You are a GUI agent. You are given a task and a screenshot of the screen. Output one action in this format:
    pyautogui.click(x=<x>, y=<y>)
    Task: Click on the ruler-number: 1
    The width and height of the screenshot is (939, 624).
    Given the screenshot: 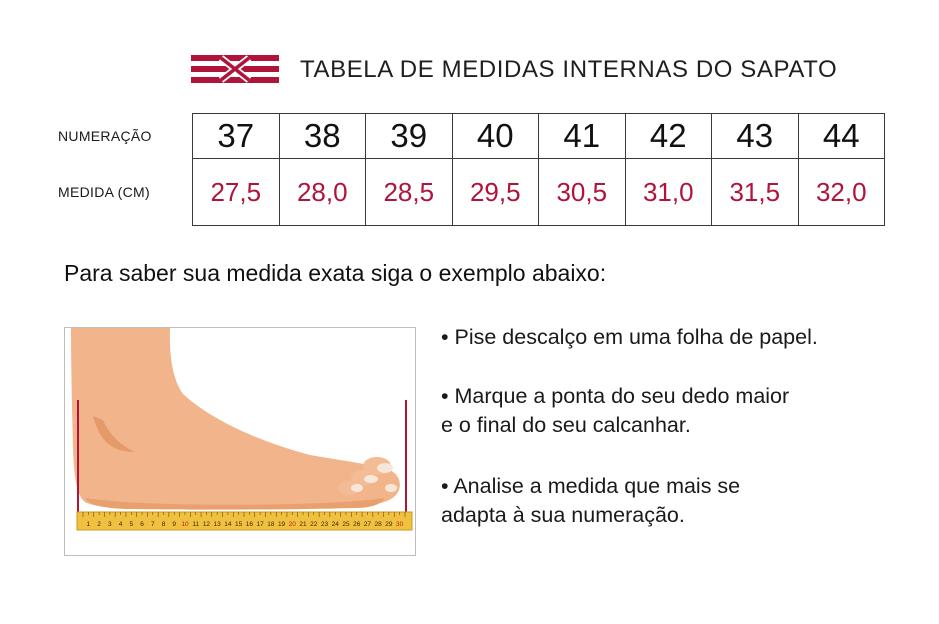 What is the action you would take?
    pyautogui.click(x=89, y=524)
    